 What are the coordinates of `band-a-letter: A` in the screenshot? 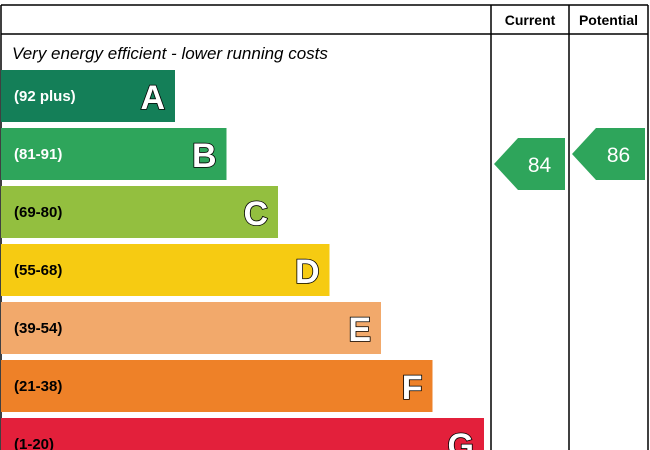 It's located at (152, 98).